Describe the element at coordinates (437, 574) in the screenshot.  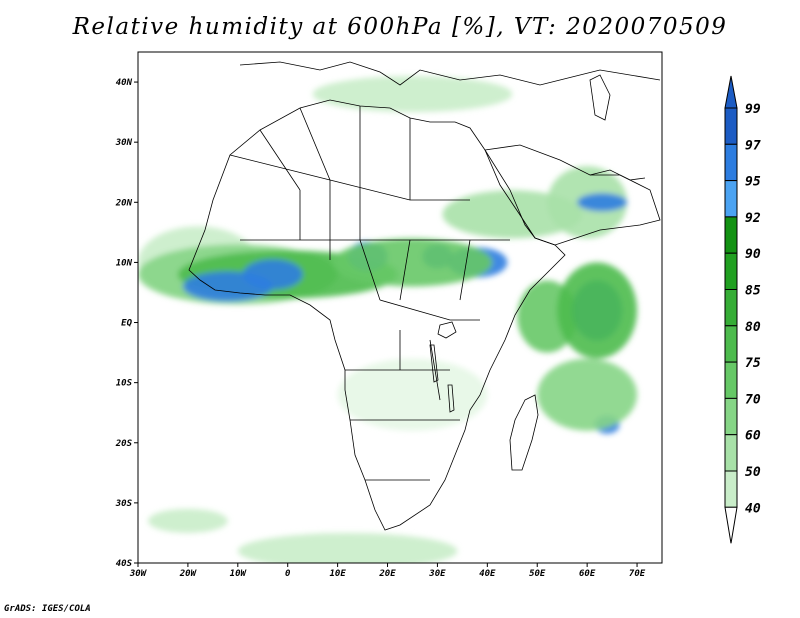
I see `lon-tick-label-6: 30E` at that location.